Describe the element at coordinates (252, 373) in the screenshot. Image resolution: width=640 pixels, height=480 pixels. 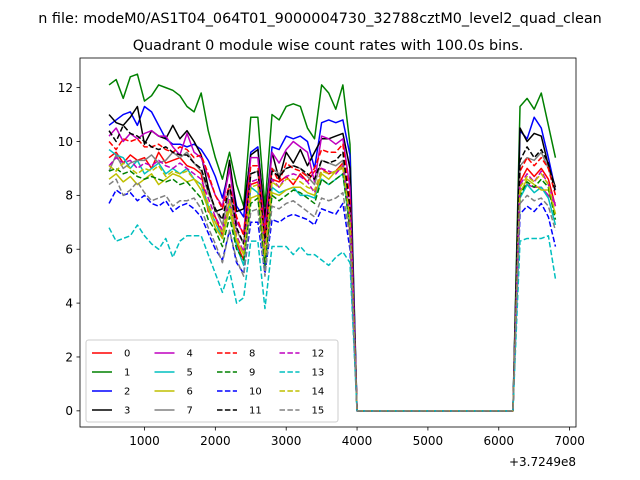
I see `legend-label-9: 9` at that location.